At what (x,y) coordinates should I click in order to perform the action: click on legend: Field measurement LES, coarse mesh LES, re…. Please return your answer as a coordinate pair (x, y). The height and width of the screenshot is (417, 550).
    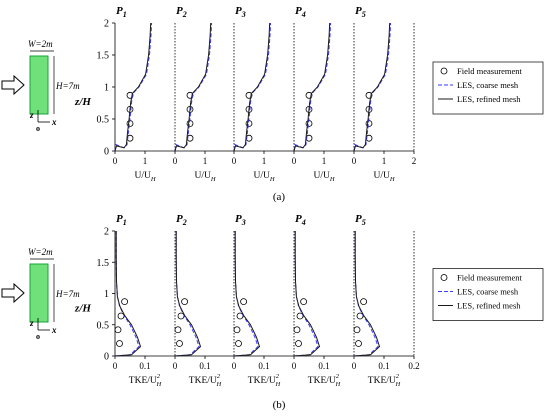
    Looking at the image, I should click on (488, 88).